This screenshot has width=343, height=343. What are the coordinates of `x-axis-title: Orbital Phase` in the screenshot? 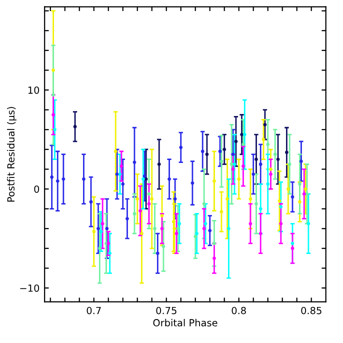 It's located at (185, 322).